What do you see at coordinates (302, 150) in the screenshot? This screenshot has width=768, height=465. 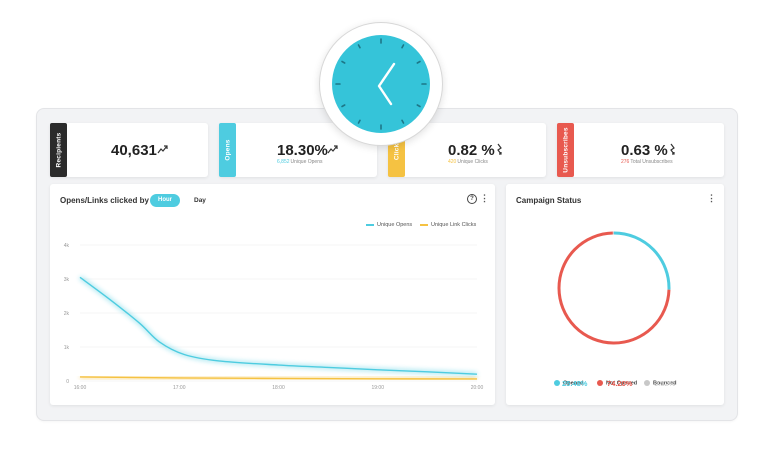 I see `stat-value: 18.30%` at bounding box center [302, 150].